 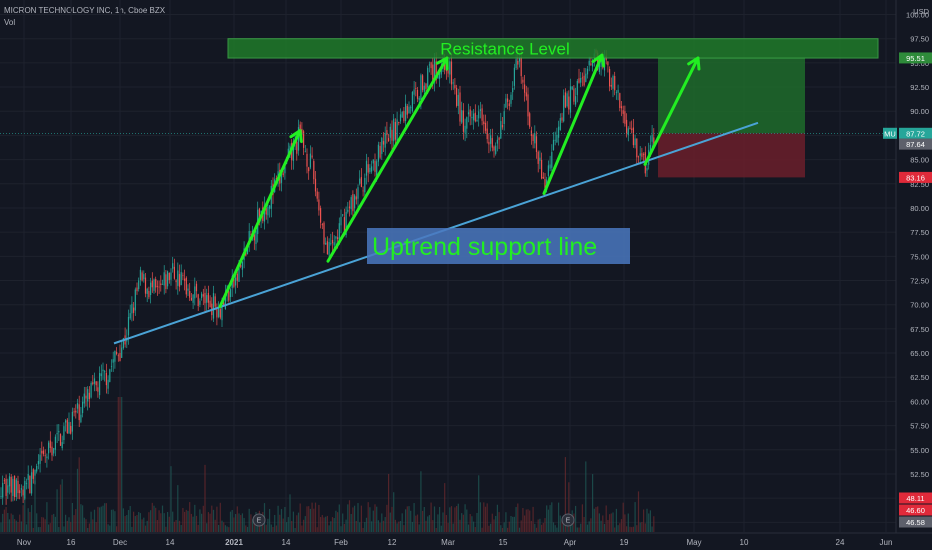 I want to click on time-tick-label: 10, so click(x=744, y=542).